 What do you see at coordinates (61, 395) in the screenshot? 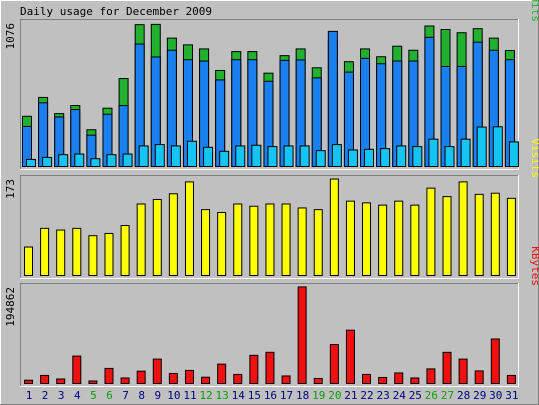
I see `x-tick-label: 3` at bounding box center [61, 395].